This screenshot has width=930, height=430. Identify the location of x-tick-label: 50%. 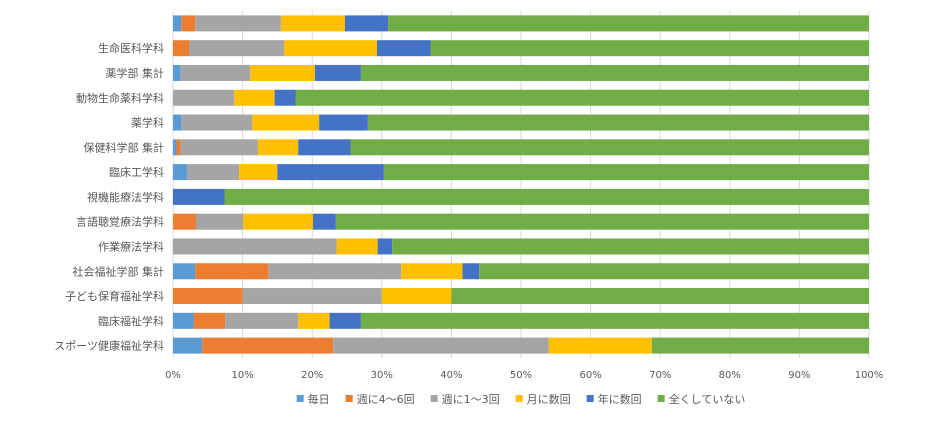
(521, 375).